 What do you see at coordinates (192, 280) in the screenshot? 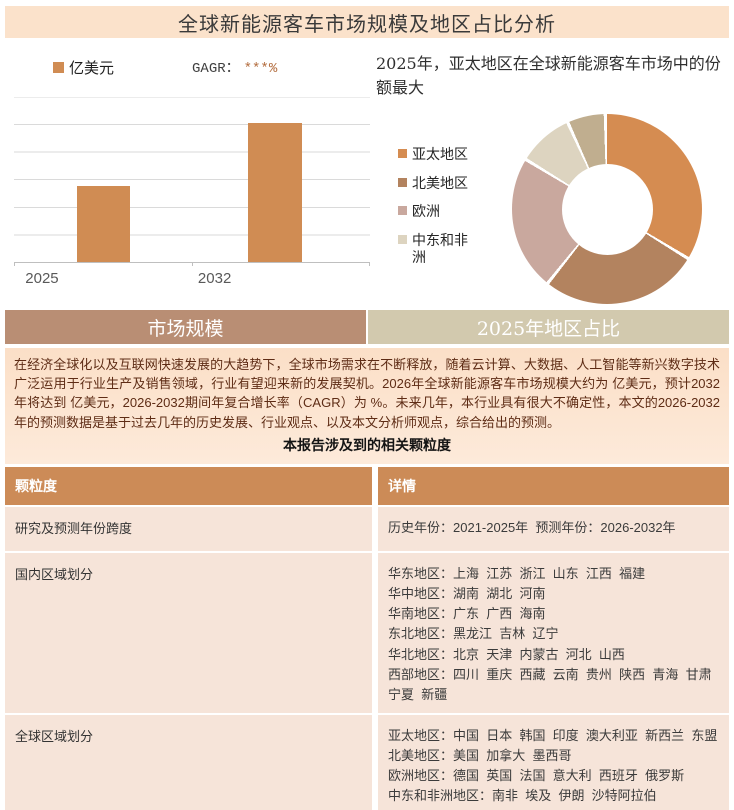
I see `x-axis-labels: 2025 2032` at bounding box center [192, 280].